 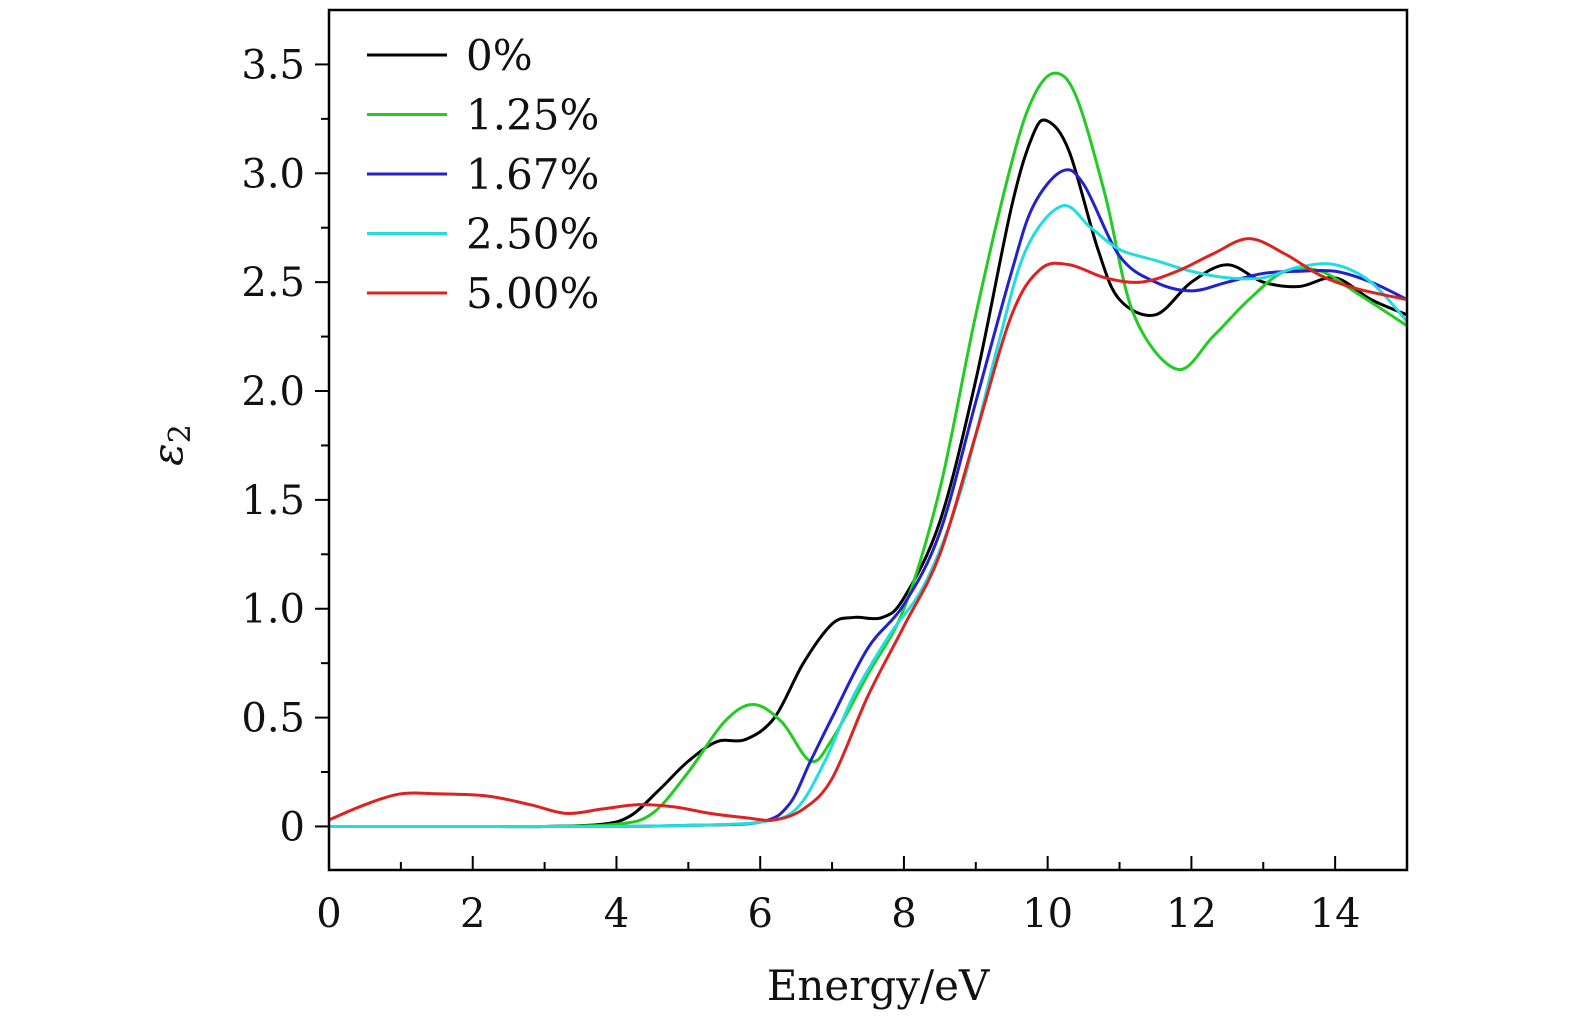 What do you see at coordinates (532, 115) in the screenshot?
I see `legend-label-2: 1.25%` at bounding box center [532, 115].